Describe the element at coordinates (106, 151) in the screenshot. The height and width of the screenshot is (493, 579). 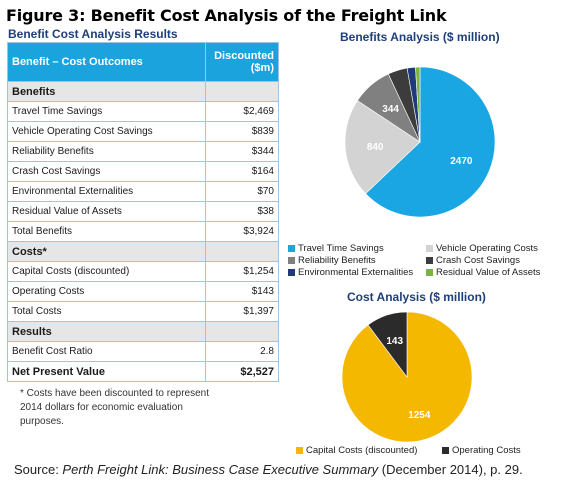
I see `row-label: Reliability Benefits` at that location.